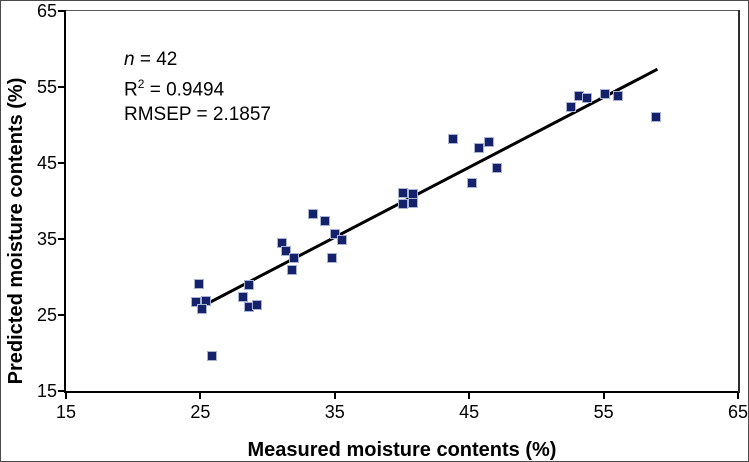 This screenshot has width=749, height=462. What do you see at coordinates (46, 87) in the screenshot?
I see `y-tick-label: 55` at bounding box center [46, 87].